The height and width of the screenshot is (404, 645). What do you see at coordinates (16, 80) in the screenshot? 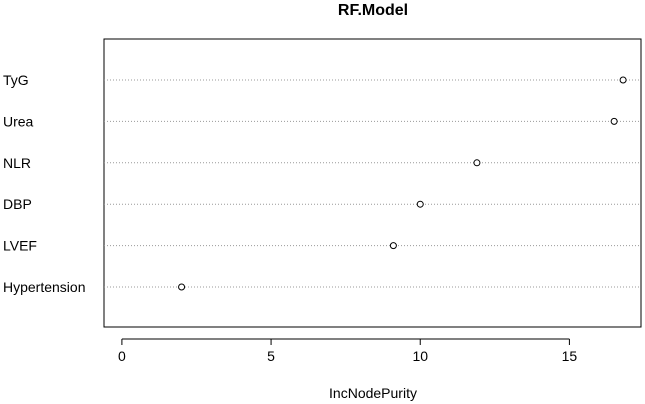
I see `row-label-tyg: TyG` at bounding box center [16, 80].